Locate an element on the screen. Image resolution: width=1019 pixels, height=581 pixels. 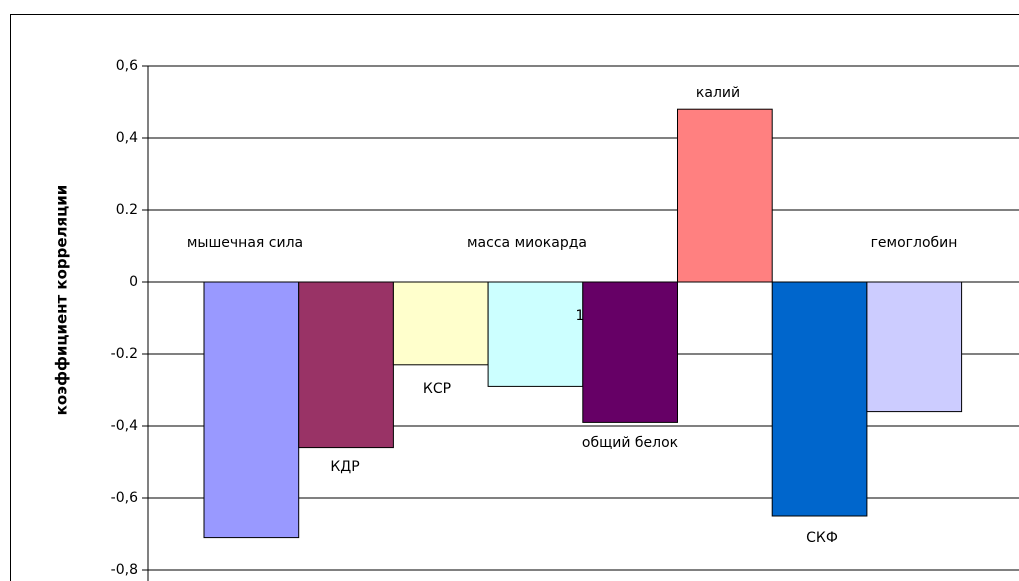
y-axis-label: коэффициент корреляции is located at coordinates (62, 300).